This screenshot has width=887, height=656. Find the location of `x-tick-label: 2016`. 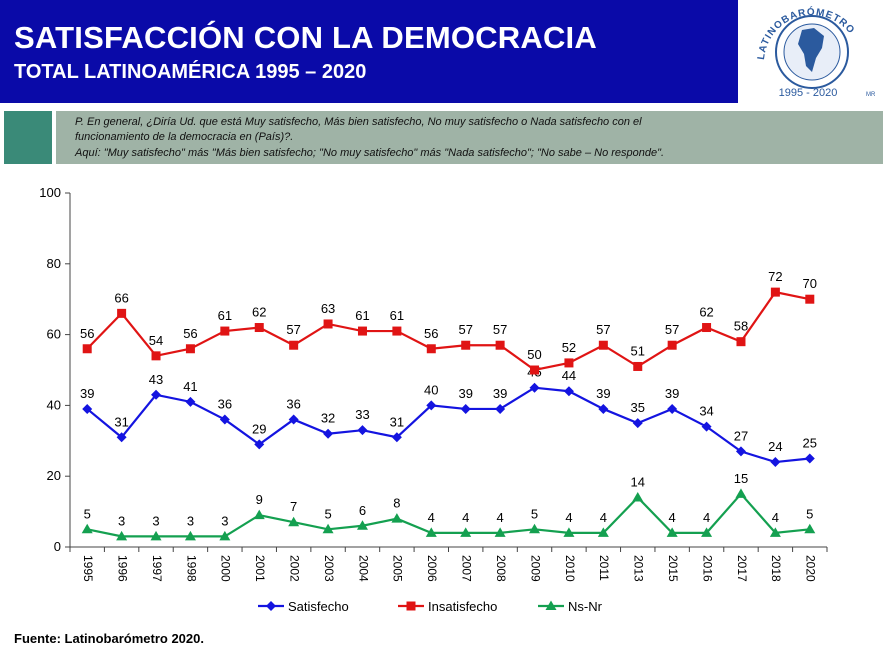

x-tick-label: 2016 is located at coordinates (707, 568).